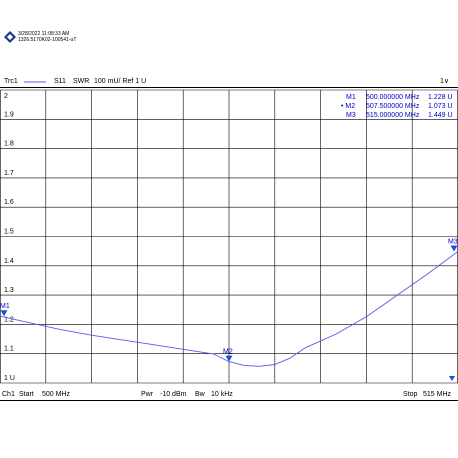 This screenshot has width=458, height=458. Describe the element at coordinates (440, 106) in the screenshot. I see `marker-table-value: 1.073 U` at that location.